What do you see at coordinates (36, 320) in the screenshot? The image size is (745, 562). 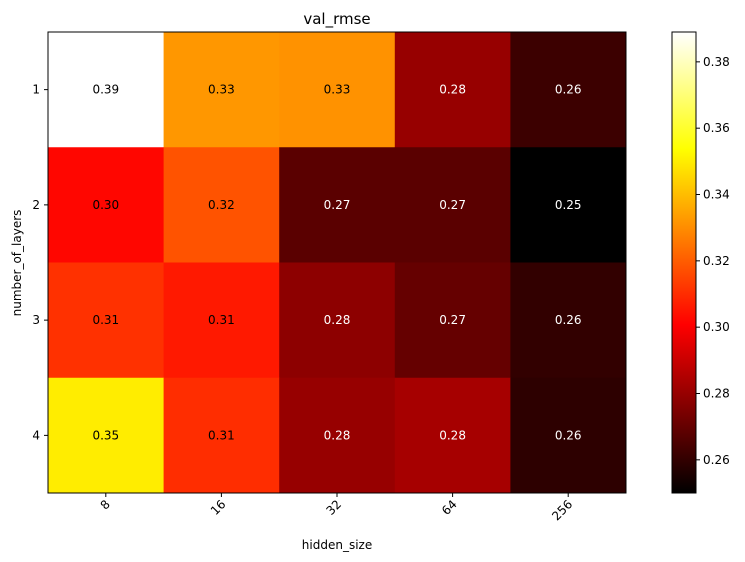 I see `y-tick-label: 3` at bounding box center [36, 320].